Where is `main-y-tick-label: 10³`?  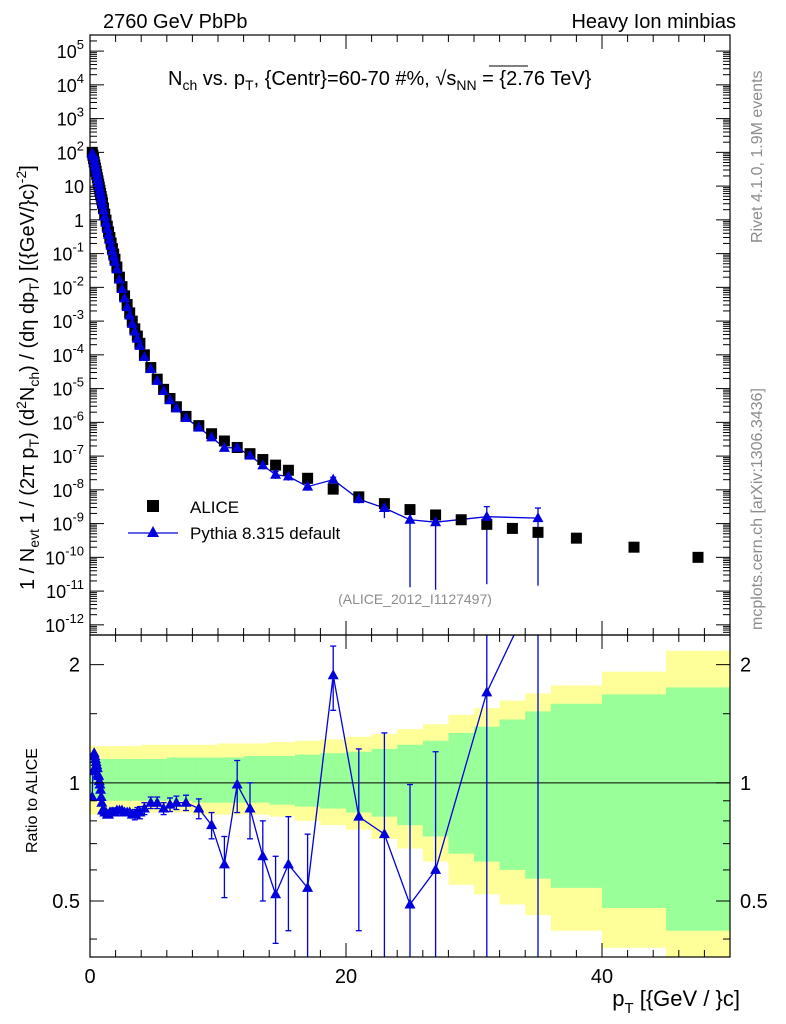
main-y-tick-label: 10³ is located at coordinates (70, 117).